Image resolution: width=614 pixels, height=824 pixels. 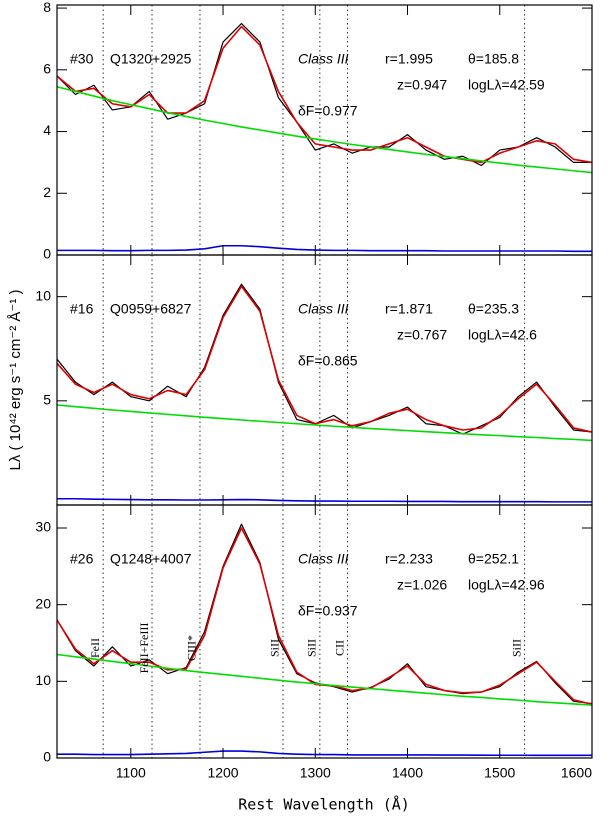 What do you see at coordinates (95, 648) in the screenshot?
I see `line-label: FeII` at bounding box center [95, 648].